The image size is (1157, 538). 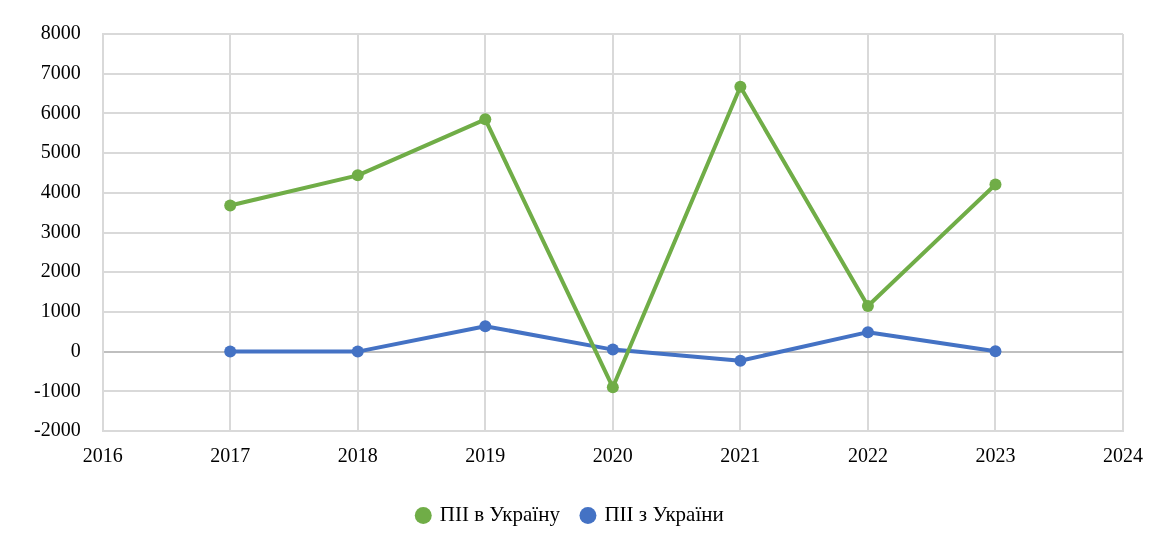 What do you see at coordinates (1123, 455) in the screenshot?
I see `x-tick-label: 2024` at bounding box center [1123, 455].